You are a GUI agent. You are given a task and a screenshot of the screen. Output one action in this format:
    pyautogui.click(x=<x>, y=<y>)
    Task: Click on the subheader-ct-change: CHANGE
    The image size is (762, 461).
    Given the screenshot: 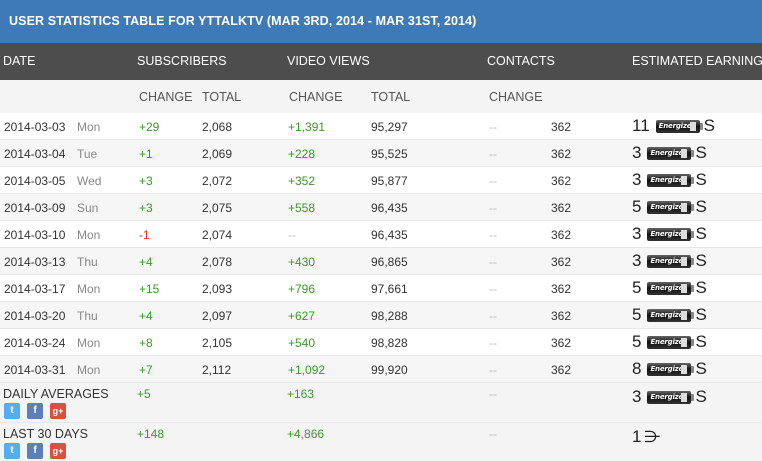 What is the action you would take?
    pyautogui.click(x=516, y=97)
    